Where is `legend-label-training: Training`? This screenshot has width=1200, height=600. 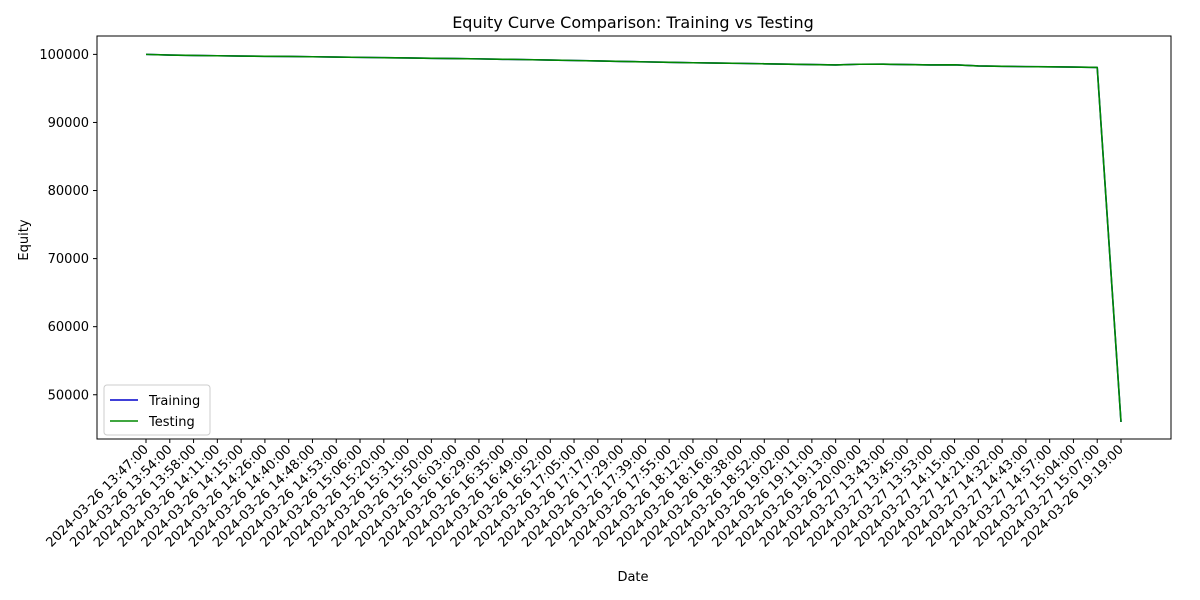
legend-label-training: Training is located at coordinates (174, 401).